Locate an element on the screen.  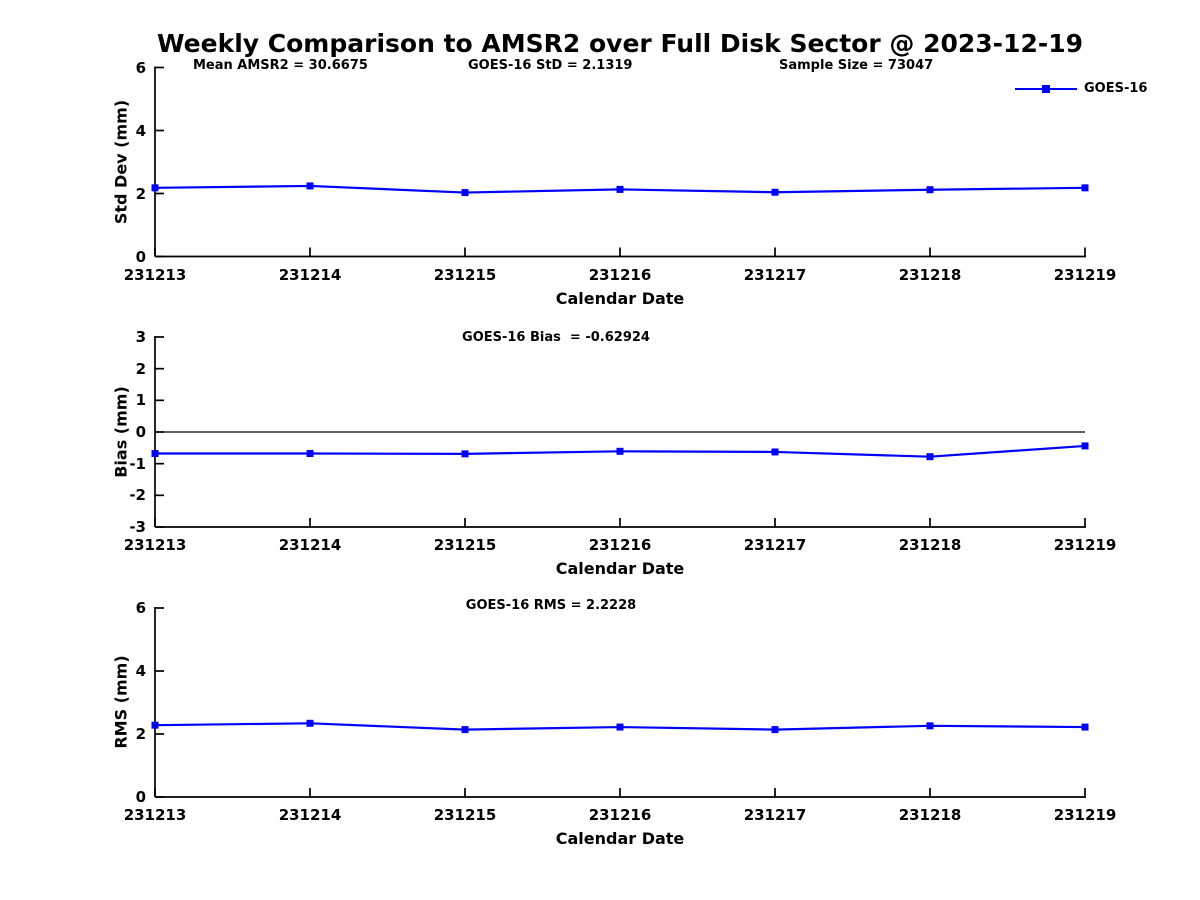
legend-label: GOES-16 is located at coordinates (1116, 88).